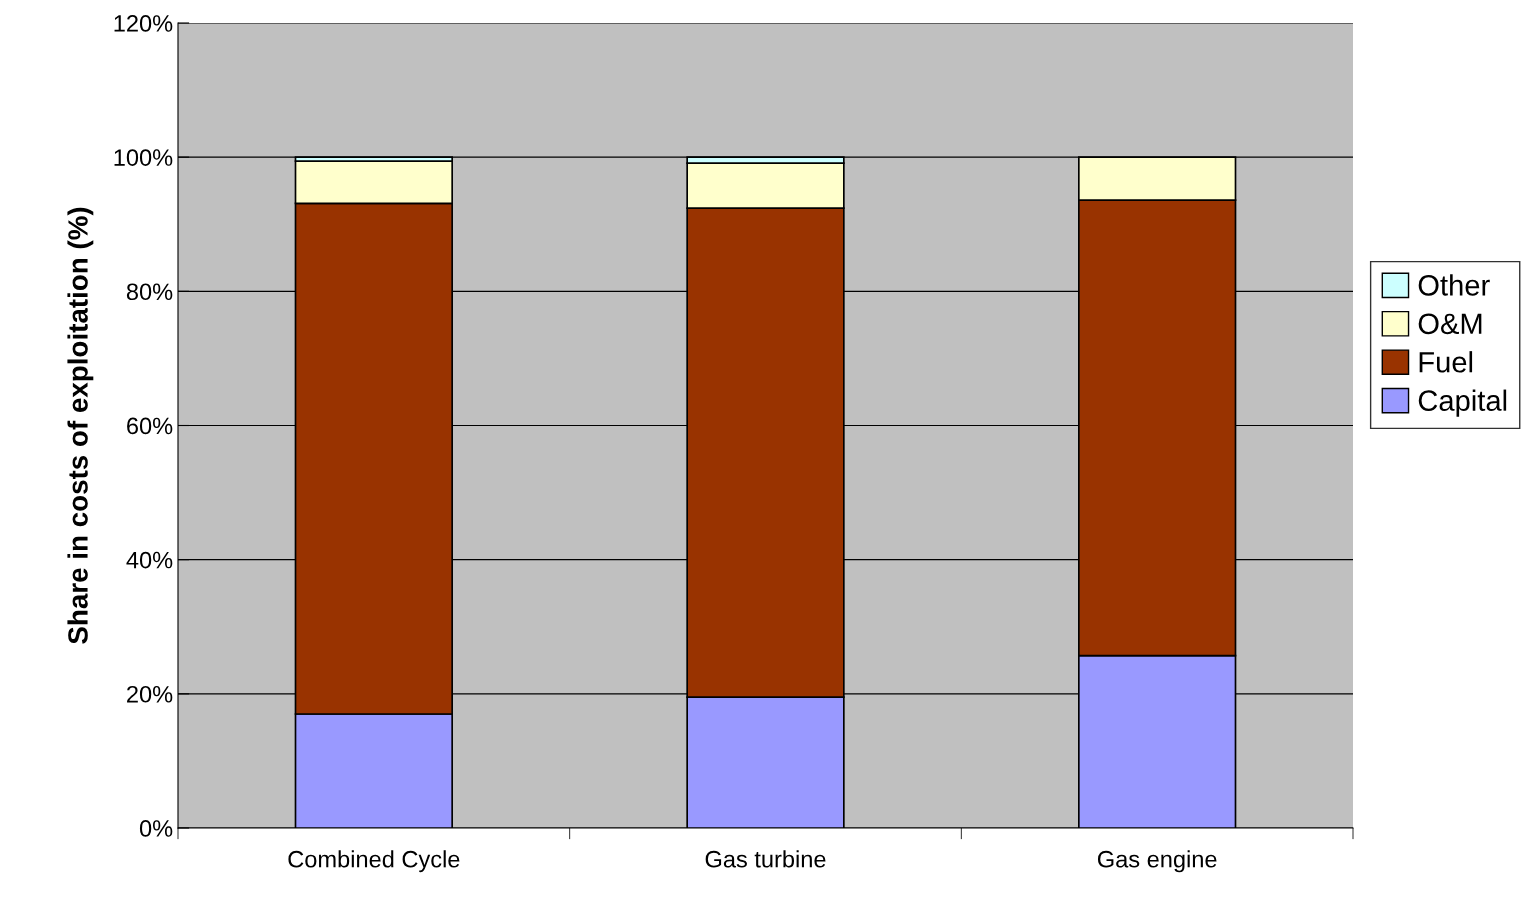 The image size is (1525, 898). What do you see at coordinates (150, 694) in the screenshot?
I see `y-tick-label: 20%` at bounding box center [150, 694].